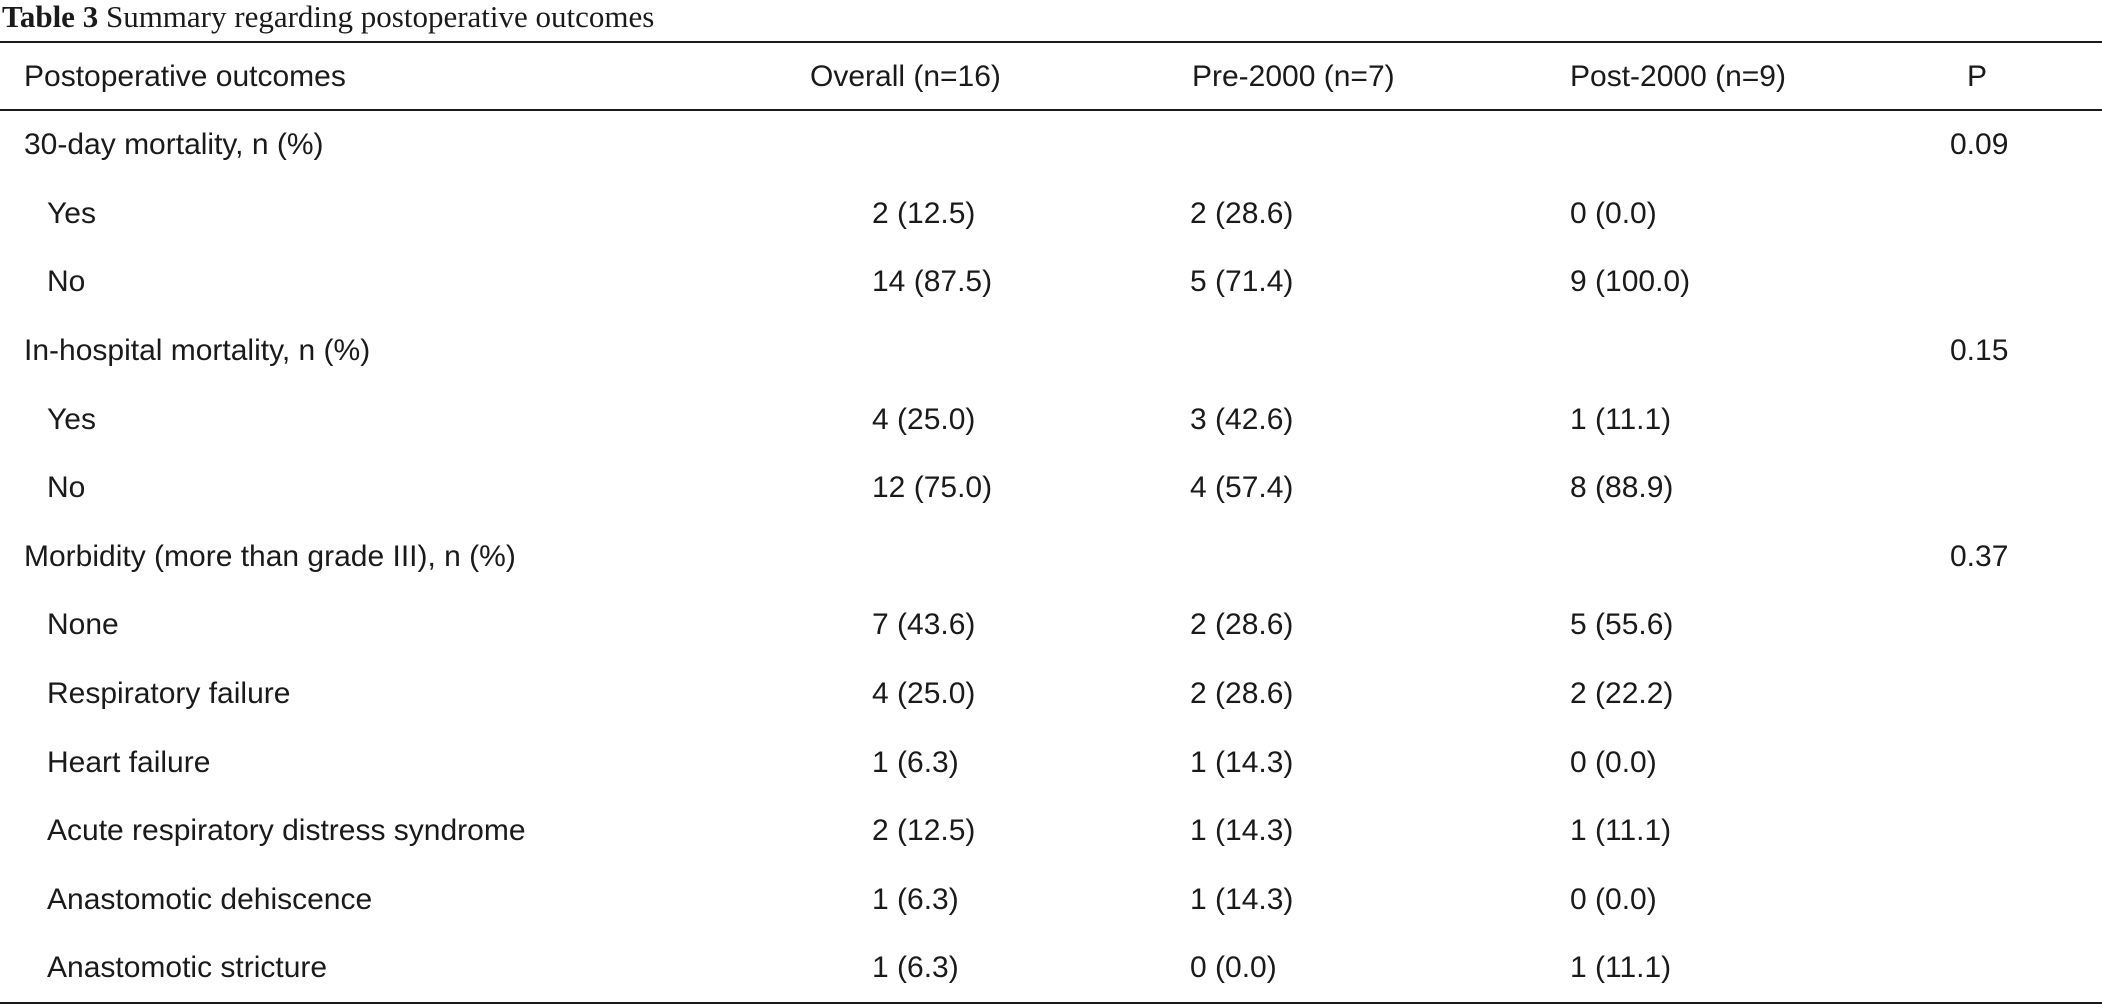  What do you see at coordinates (1977, 76) in the screenshot?
I see `header-p-value: P` at bounding box center [1977, 76].